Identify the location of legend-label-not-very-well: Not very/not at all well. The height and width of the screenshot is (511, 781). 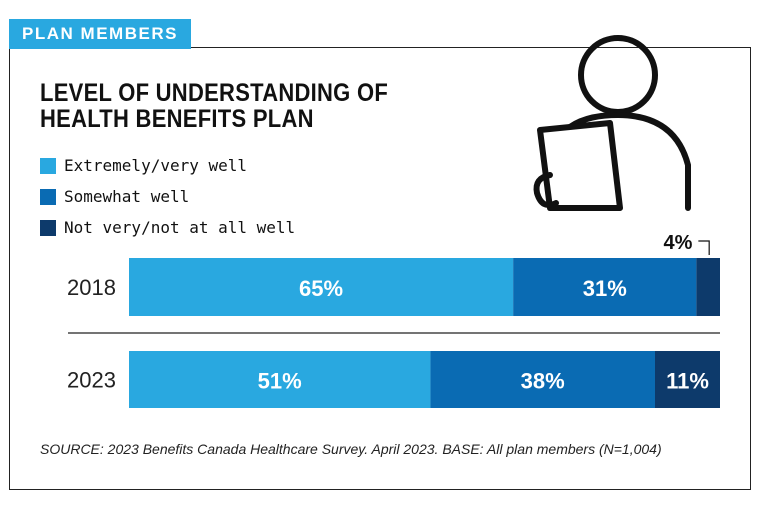
(180, 227).